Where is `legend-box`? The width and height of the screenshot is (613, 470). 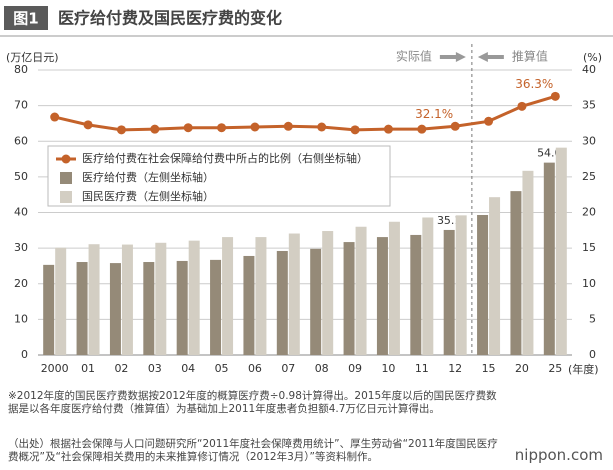 legend-box is located at coordinates (219, 176).